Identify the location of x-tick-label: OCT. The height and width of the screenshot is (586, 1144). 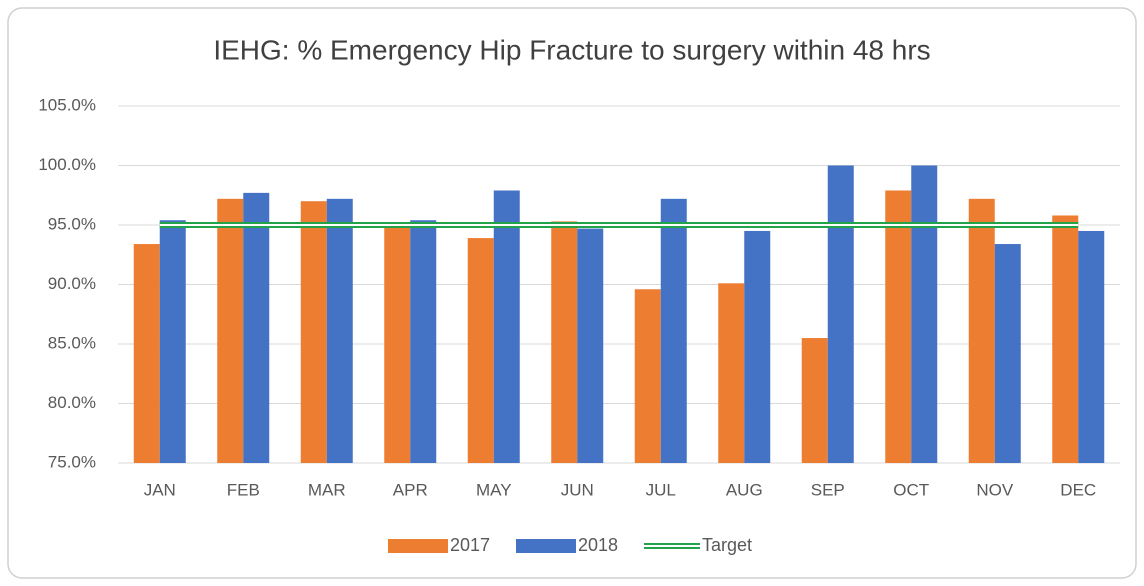
(911, 489).